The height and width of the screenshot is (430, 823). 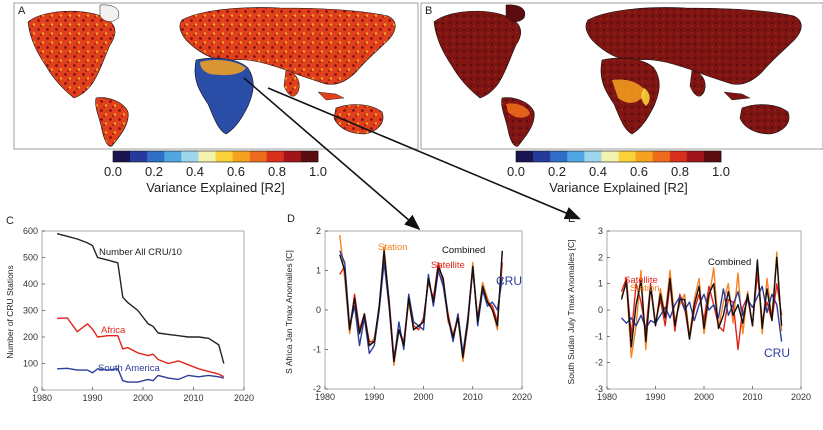 What do you see at coordinates (645, 288) in the screenshot?
I see `panel-e-label-station: Station` at bounding box center [645, 288].